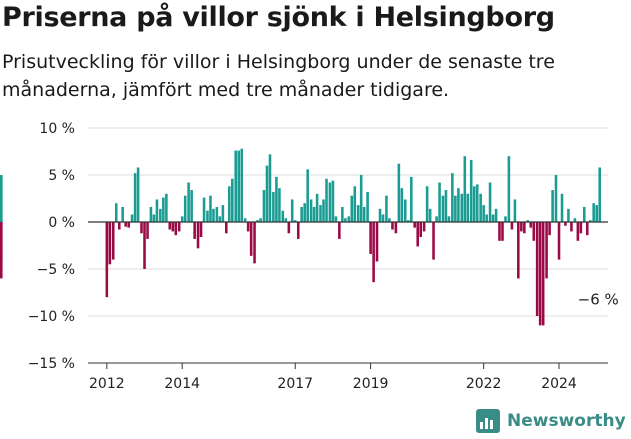  What do you see at coordinates (57, 129) in the screenshot?
I see `y-tick-label: 10 %` at bounding box center [57, 129].